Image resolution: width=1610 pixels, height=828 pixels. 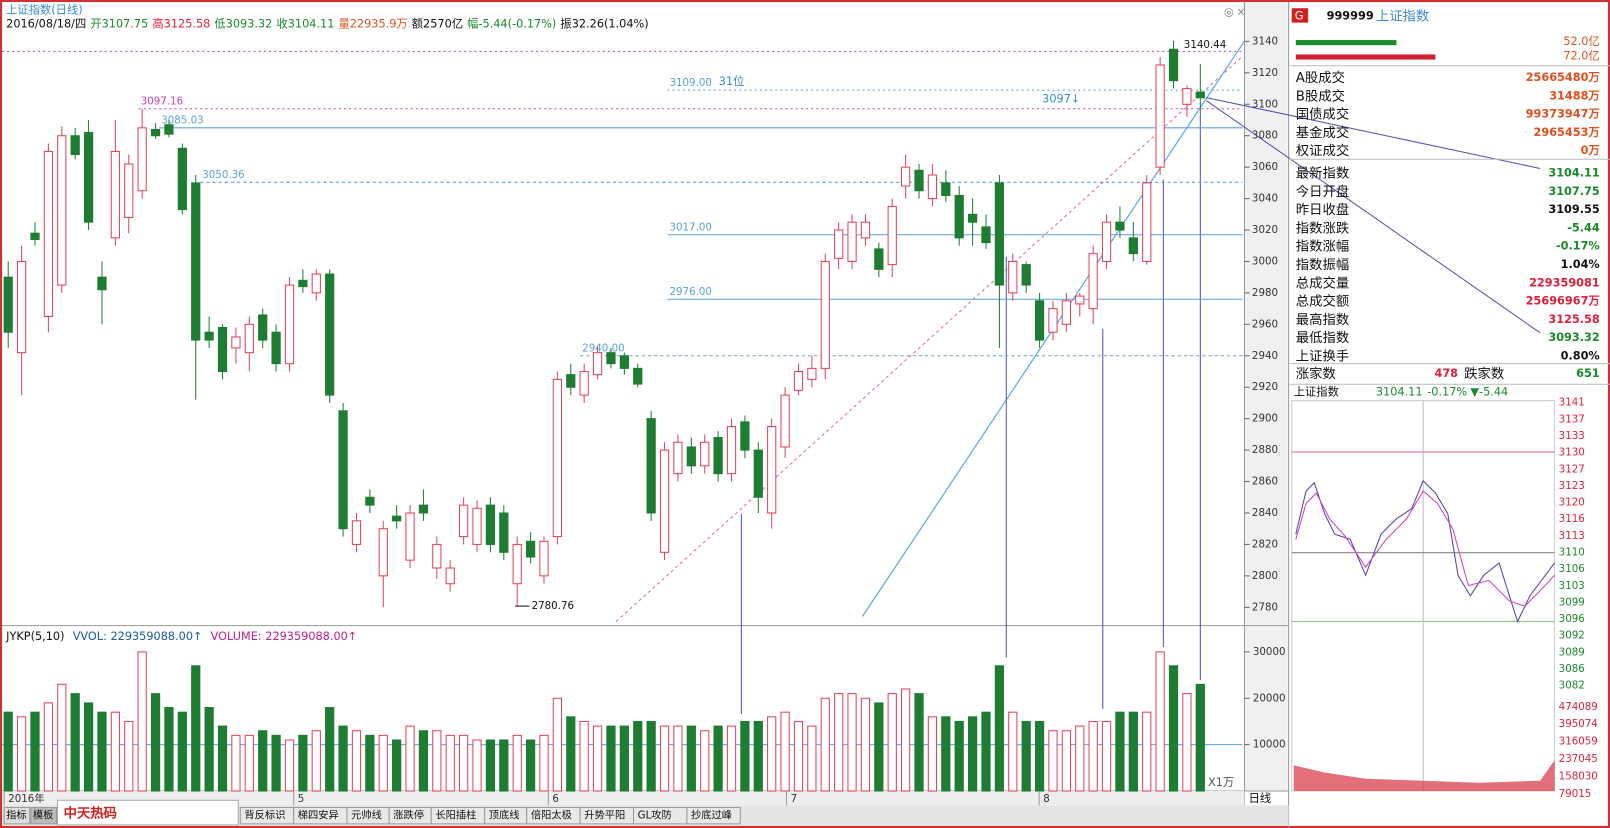 I want to click on y-tick-label: 3140, so click(x=1265, y=41).